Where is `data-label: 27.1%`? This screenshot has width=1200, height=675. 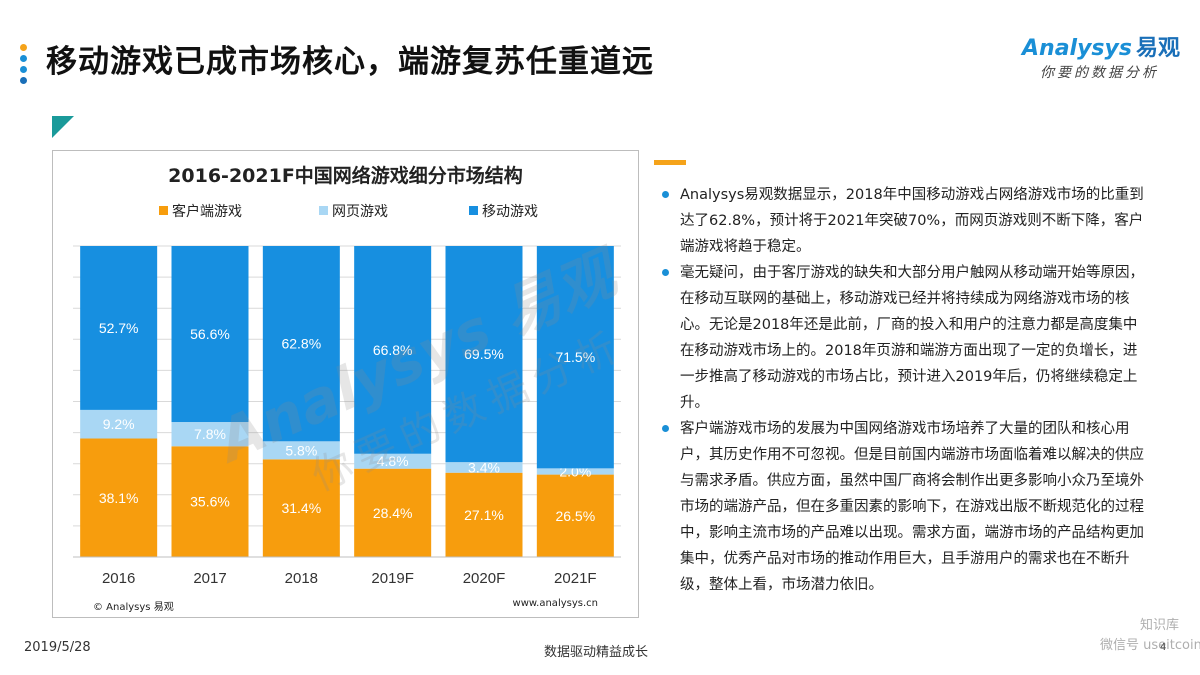
data-label: 27.1% is located at coordinates (484, 515).